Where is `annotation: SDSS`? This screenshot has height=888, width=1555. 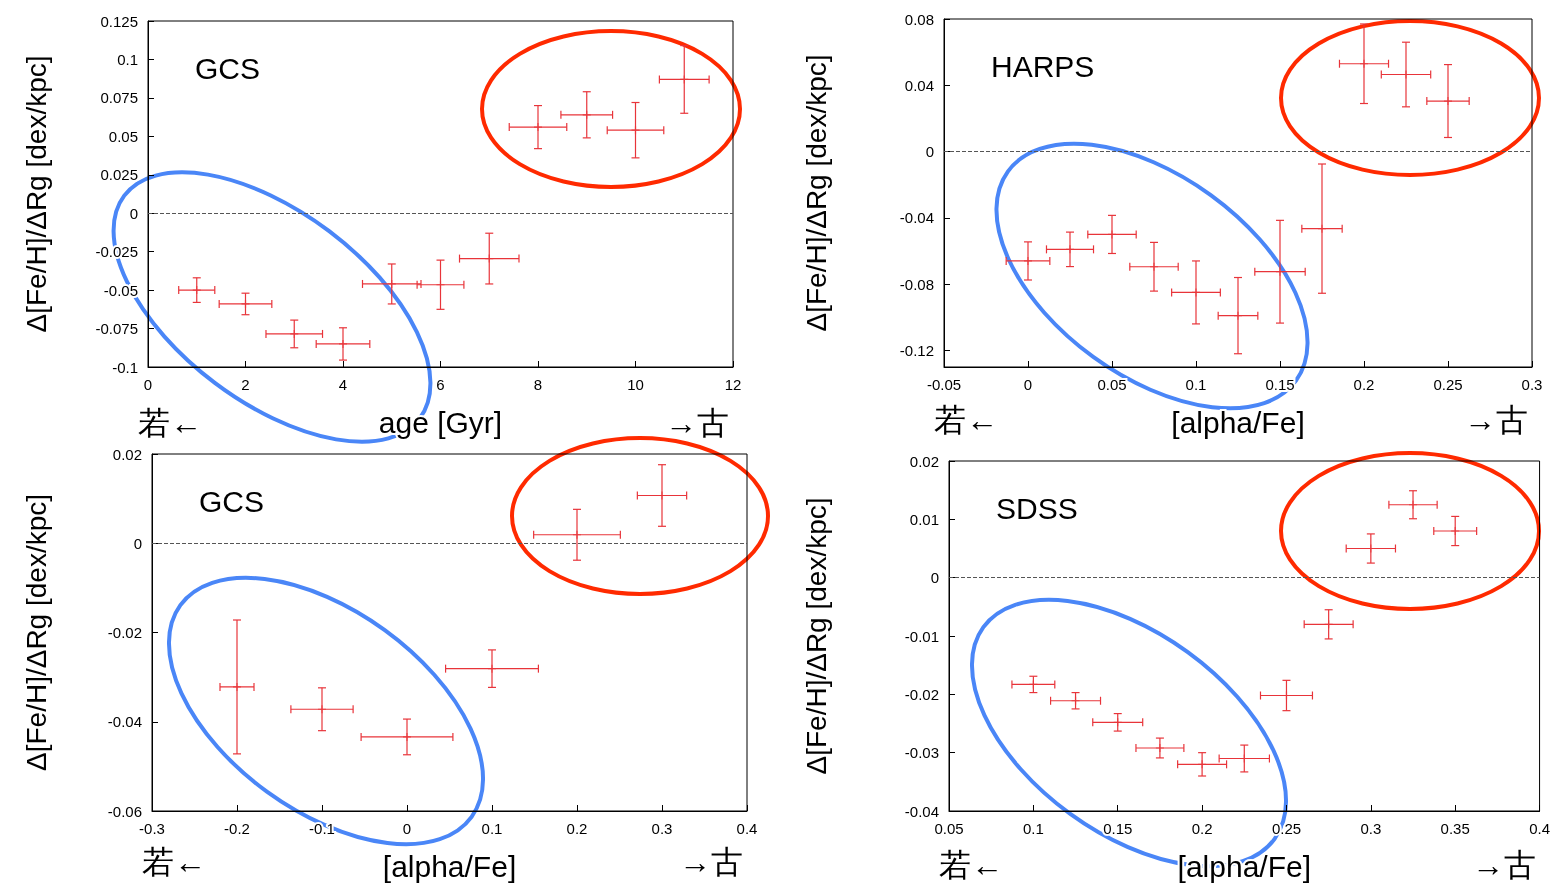
annotation: SDSS is located at coordinates (1037, 508).